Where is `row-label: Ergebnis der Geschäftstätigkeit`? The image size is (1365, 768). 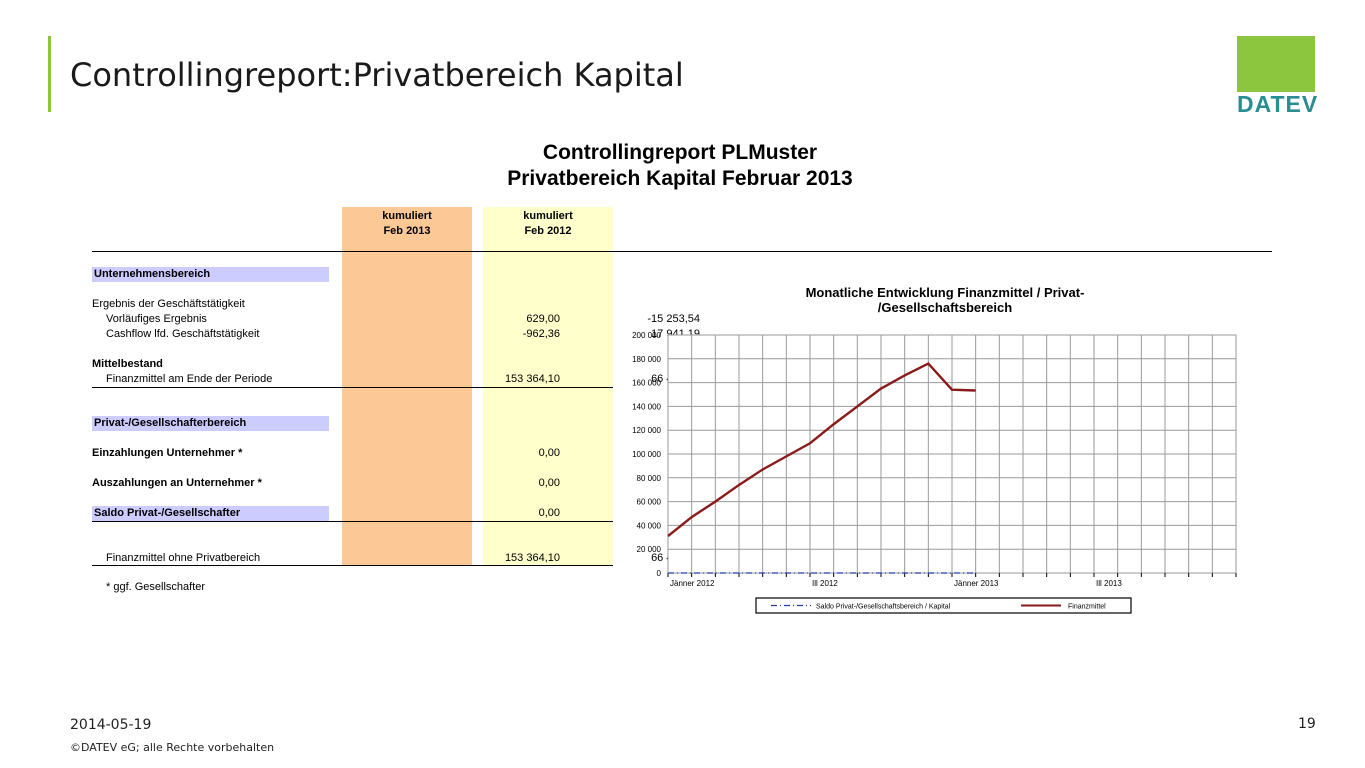
row-label: Ergebnis der Geschäftstätigkeit is located at coordinates (168, 304).